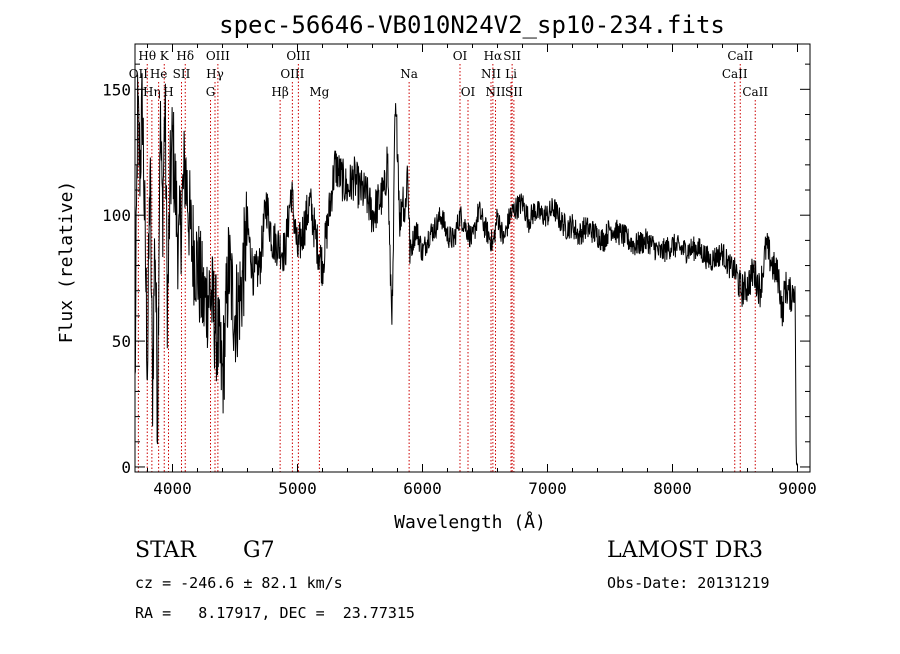 The width and height of the screenshot is (900, 654). Describe the element at coordinates (547, 488) in the screenshot. I see `x-tick-label: 7000` at that location.